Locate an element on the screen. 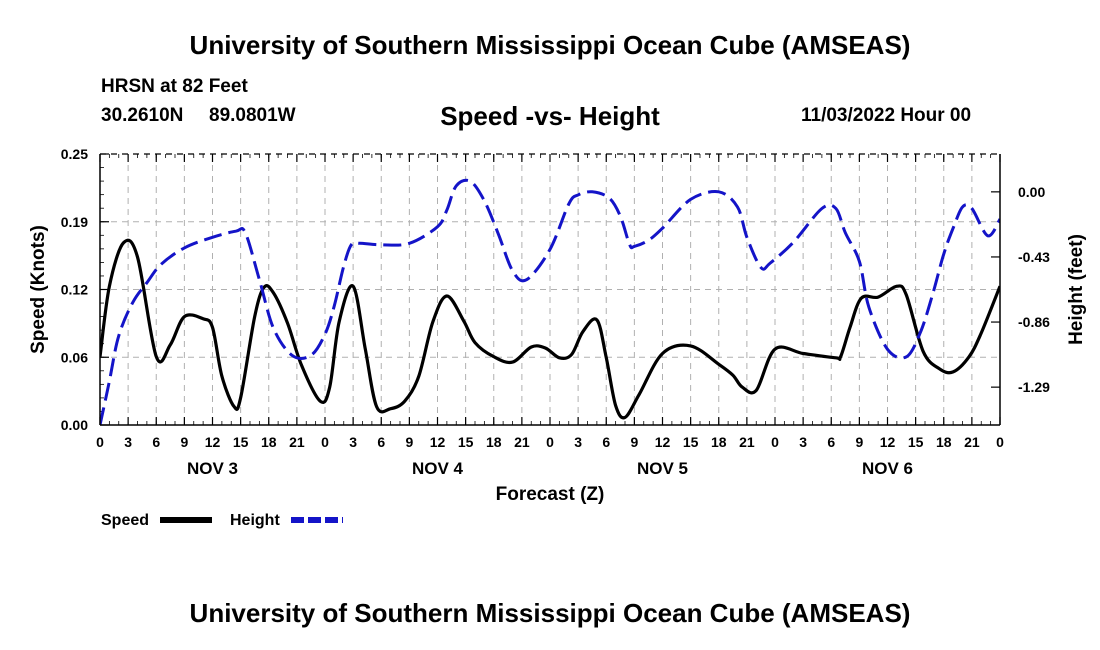  latitude-label: 30.2610N is located at coordinates (142, 115).